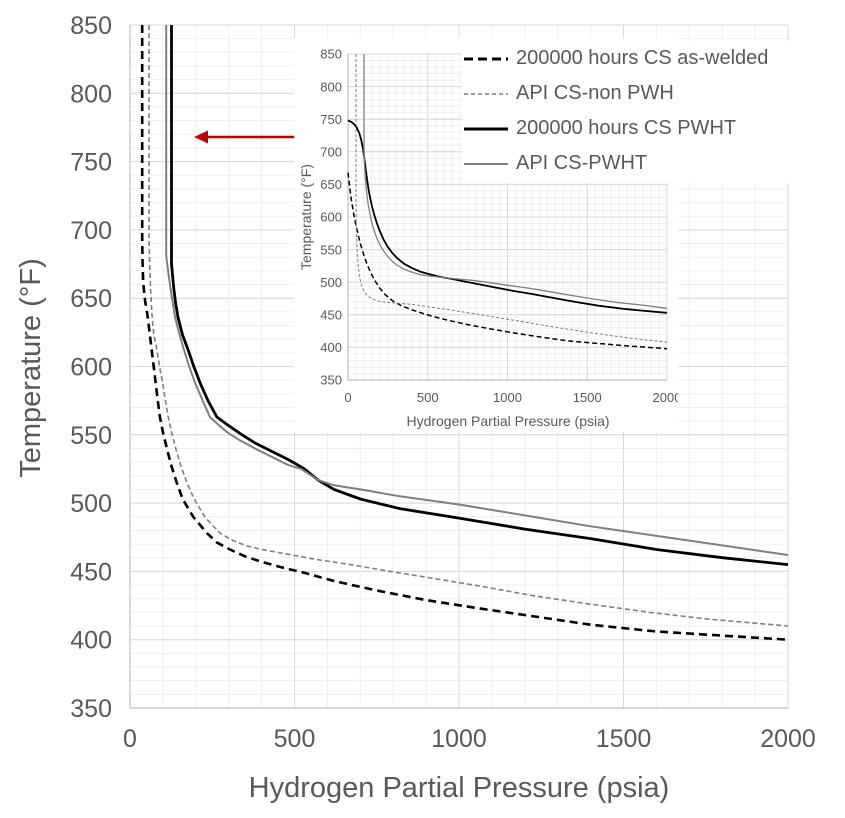 This screenshot has height=818, width=845. I want to click on legend-label: 200000 hours CS as-welded, so click(642, 58).